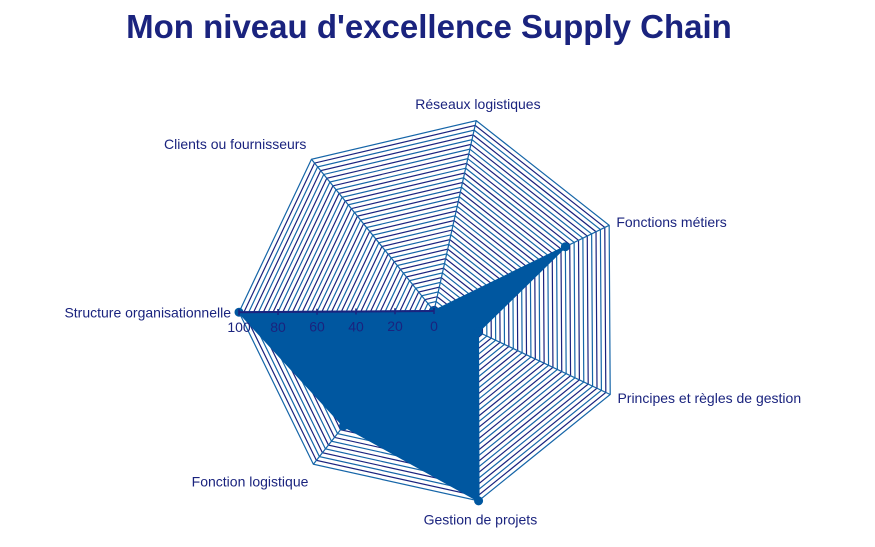 This screenshot has width=875, height=547. Describe the element at coordinates (481, 520) in the screenshot. I see `category-label: Gestion de projets` at that location.